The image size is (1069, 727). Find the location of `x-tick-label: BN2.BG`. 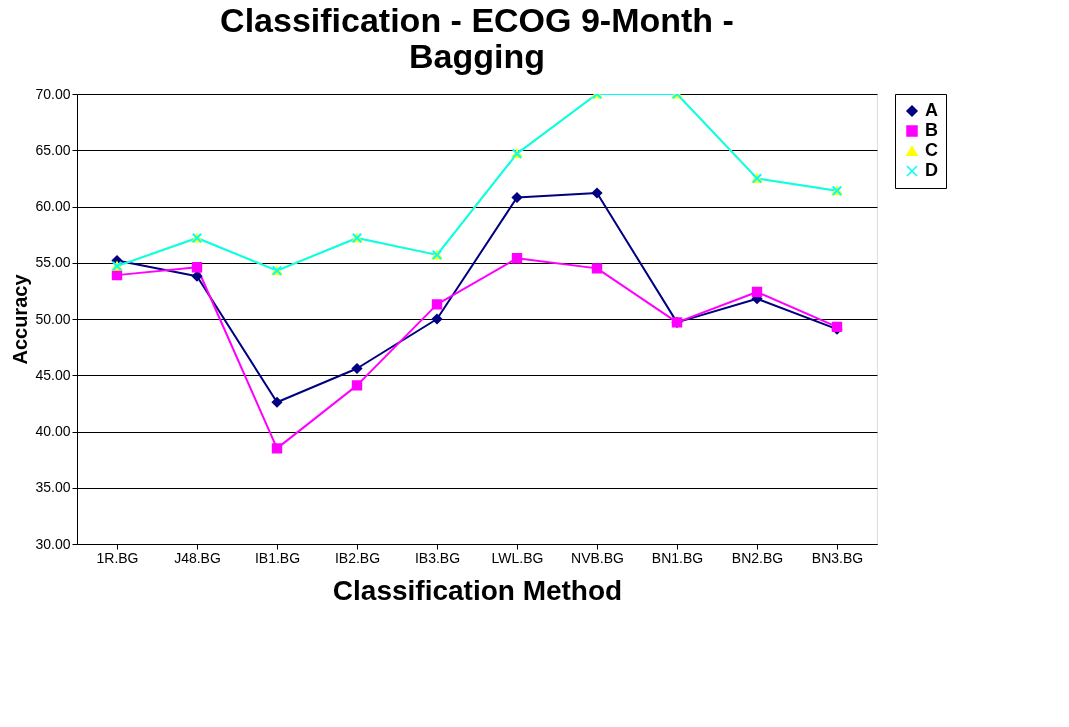

x-tick-label: BN2.BG is located at coordinates (757, 557).